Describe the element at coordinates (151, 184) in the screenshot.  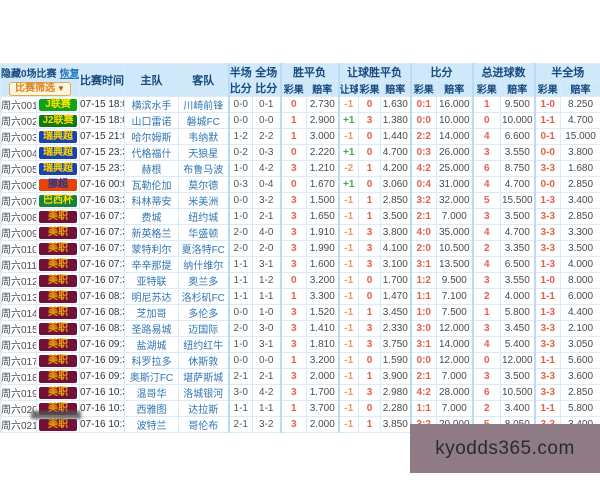
I see `home-team-link: 瓦勒伦加` at that location.